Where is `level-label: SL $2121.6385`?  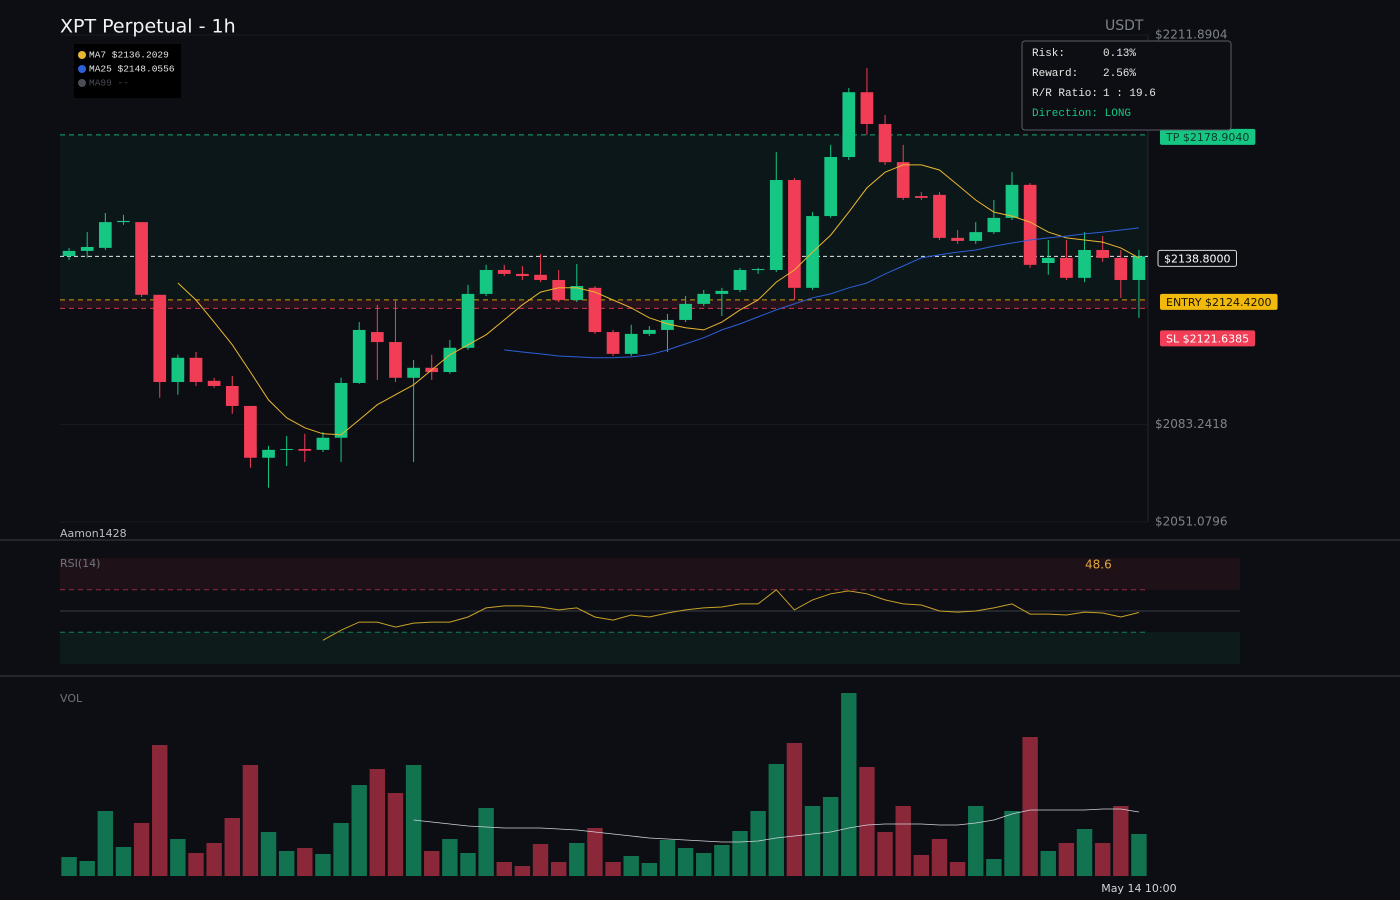 level-label: SL $2121.6385 is located at coordinates (1207, 338).